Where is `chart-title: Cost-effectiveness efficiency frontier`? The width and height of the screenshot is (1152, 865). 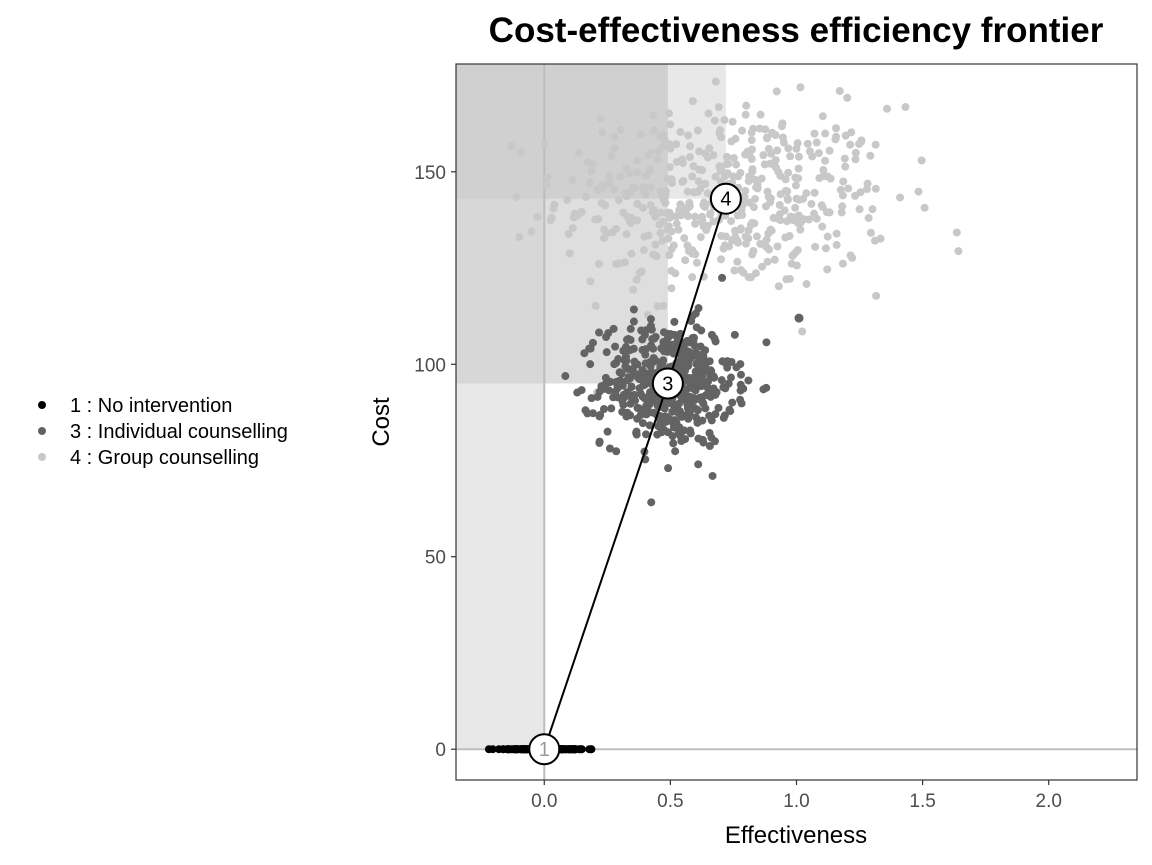
chart-title: Cost-effectiveness efficiency frontier is located at coordinates (796, 30).